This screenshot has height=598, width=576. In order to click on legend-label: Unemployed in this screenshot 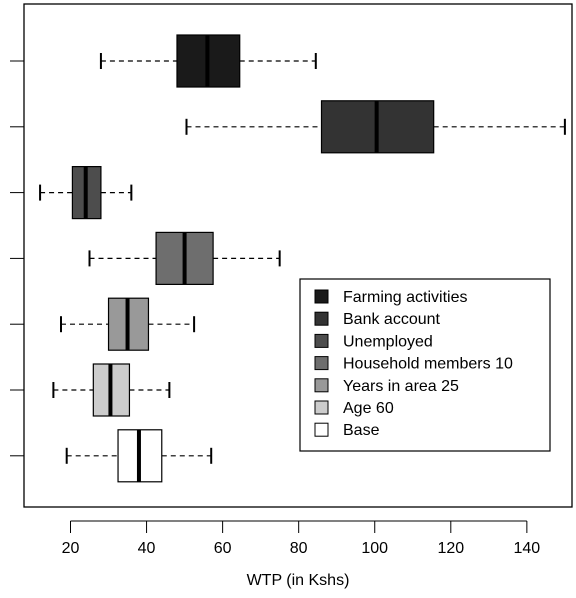, I will do `click(388, 341)`.